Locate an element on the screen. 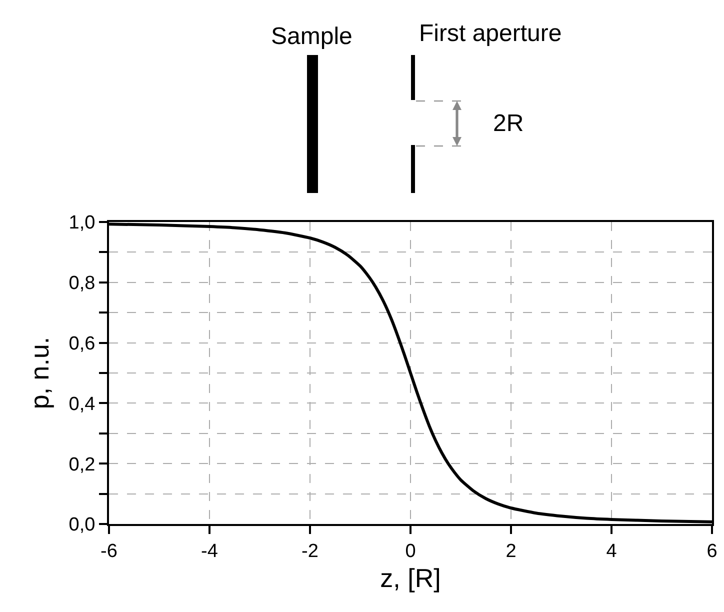  text: Sample is located at coordinates (311, 36).